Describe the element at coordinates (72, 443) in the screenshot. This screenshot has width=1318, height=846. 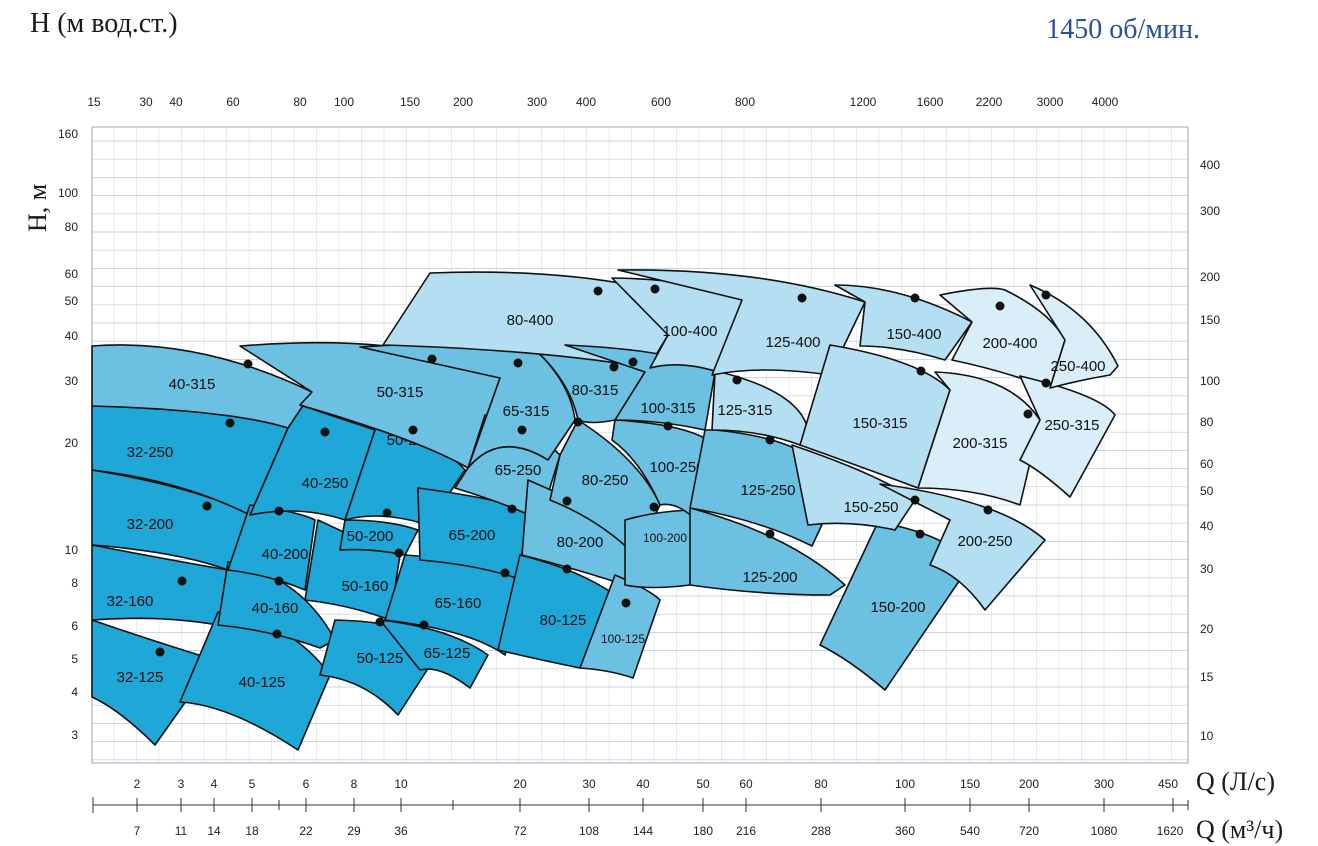
I see `y-tick-left: 20` at that location.